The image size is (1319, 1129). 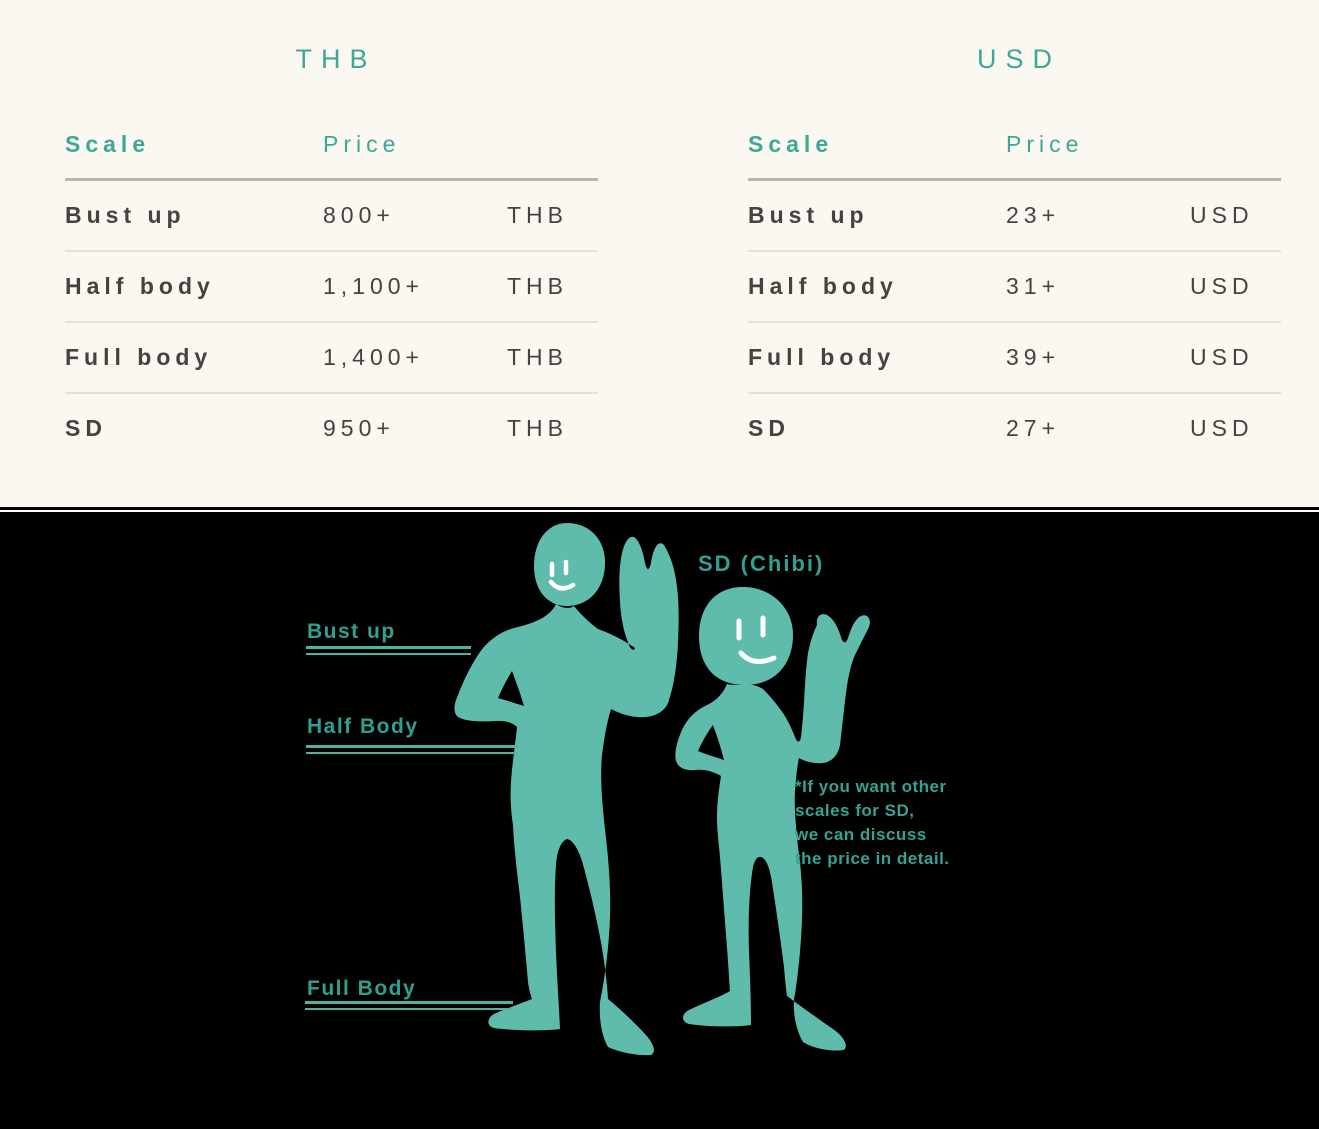 What do you see at coordinates (872, 858) in the screenshot?
I see `sd-note-line: the price in detail.` at bounding box center [872, 858].